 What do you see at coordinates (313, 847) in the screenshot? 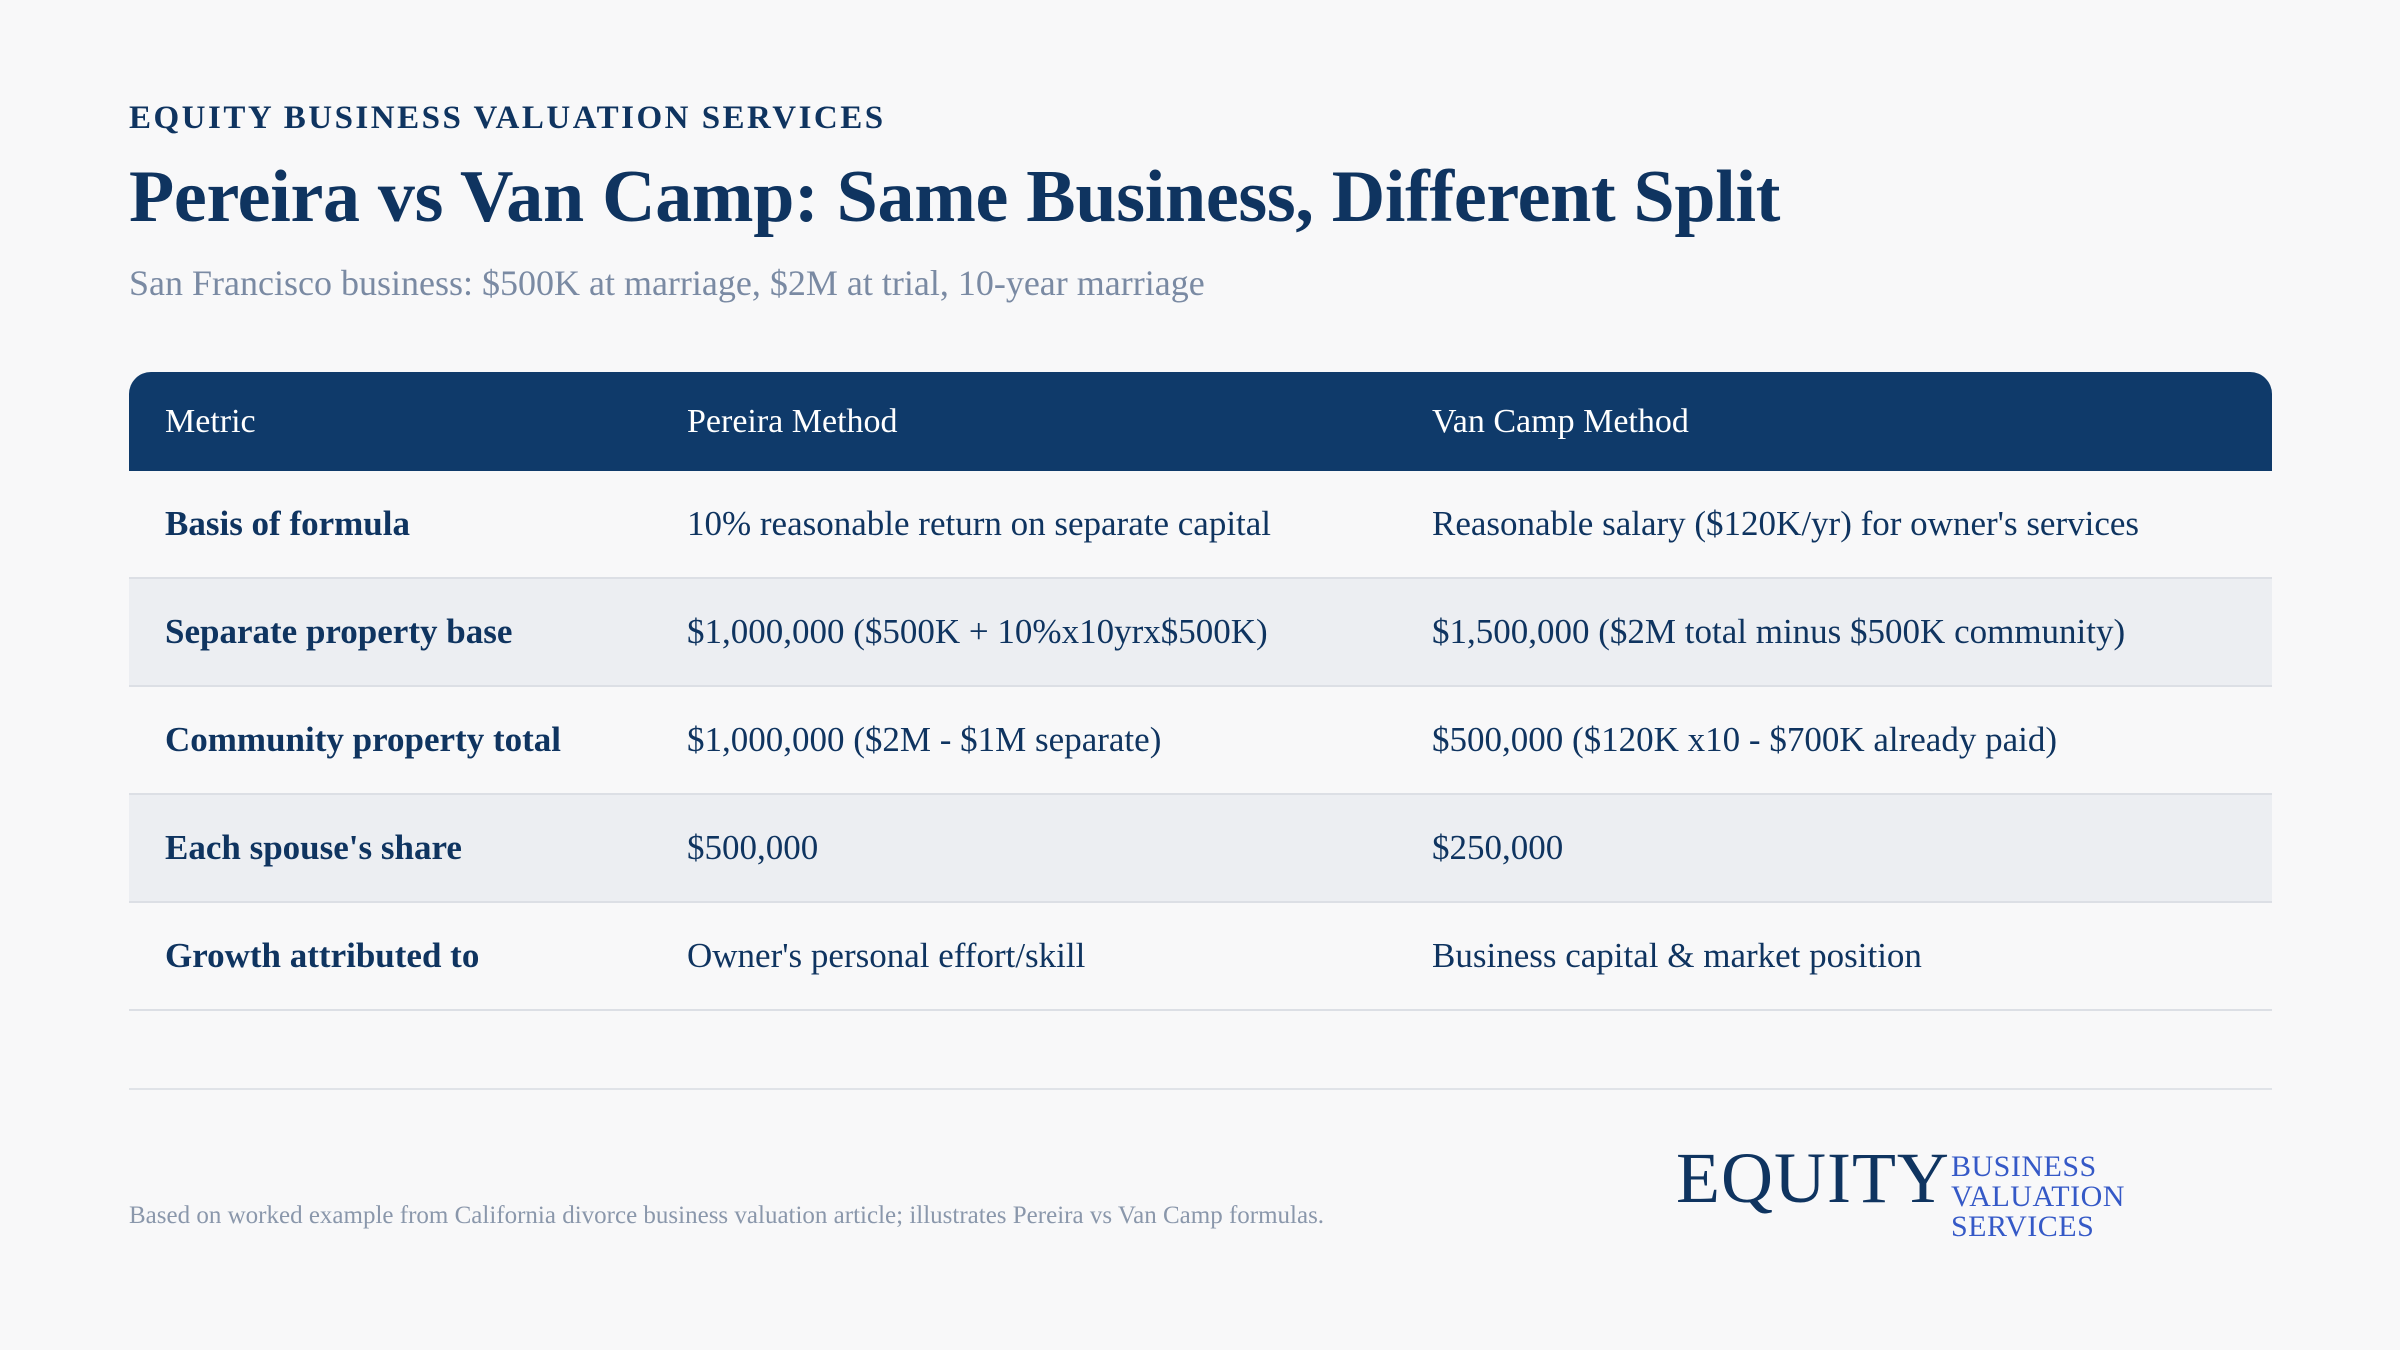
I see `metric-cell: Each spouse's share` at bounding box center [313, 847].